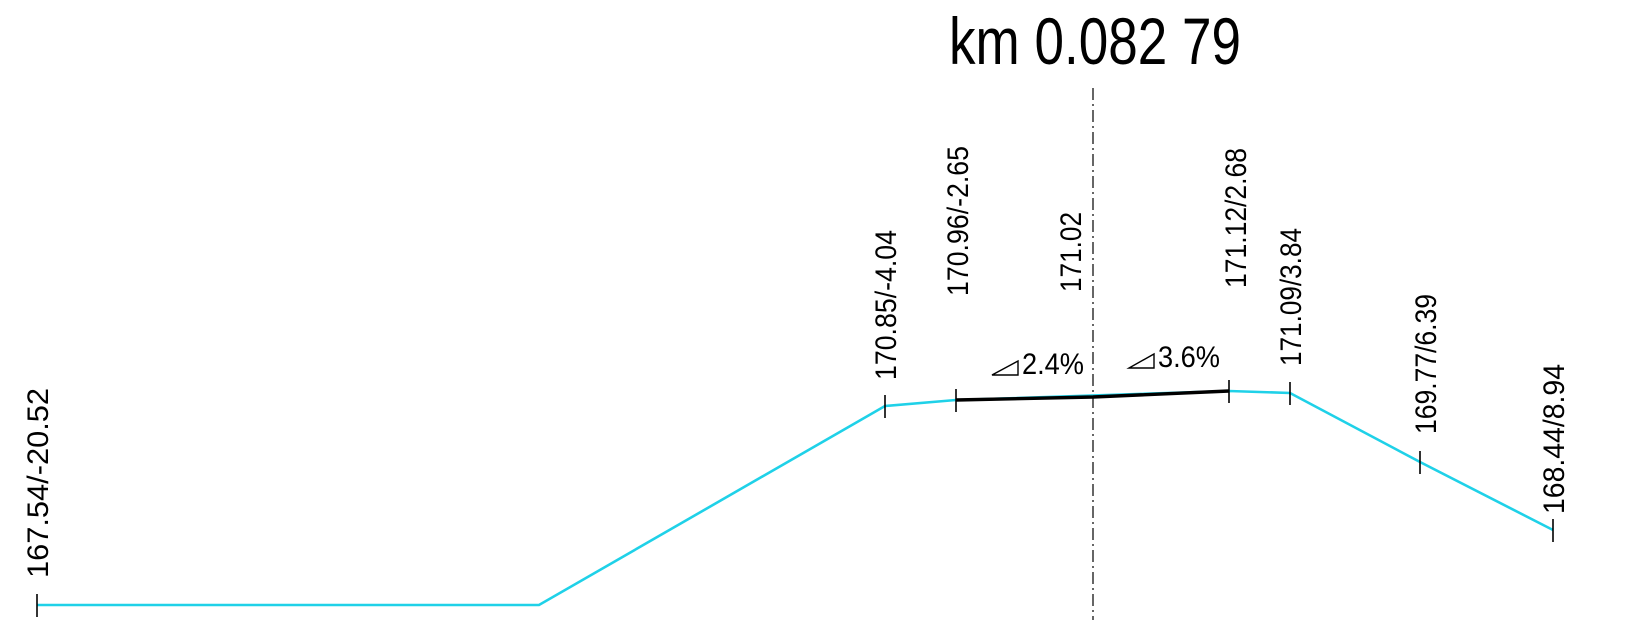 This screenshot has height=620, width=1651. Describe the element at coordinates (1554, 439) in the screenshot. I see `point-label: 168.44/8.94` at that location.